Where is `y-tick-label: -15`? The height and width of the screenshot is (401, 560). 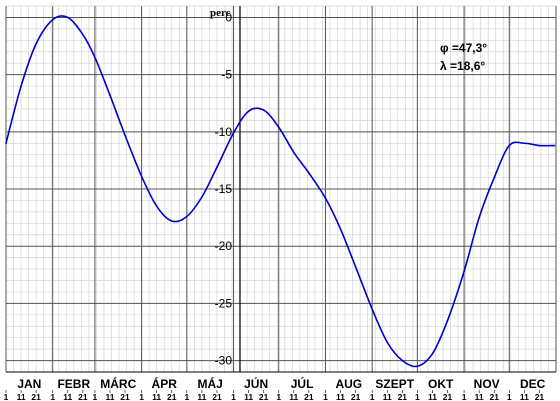
y-tick-label: -15 is located at coordinates (224, 189).